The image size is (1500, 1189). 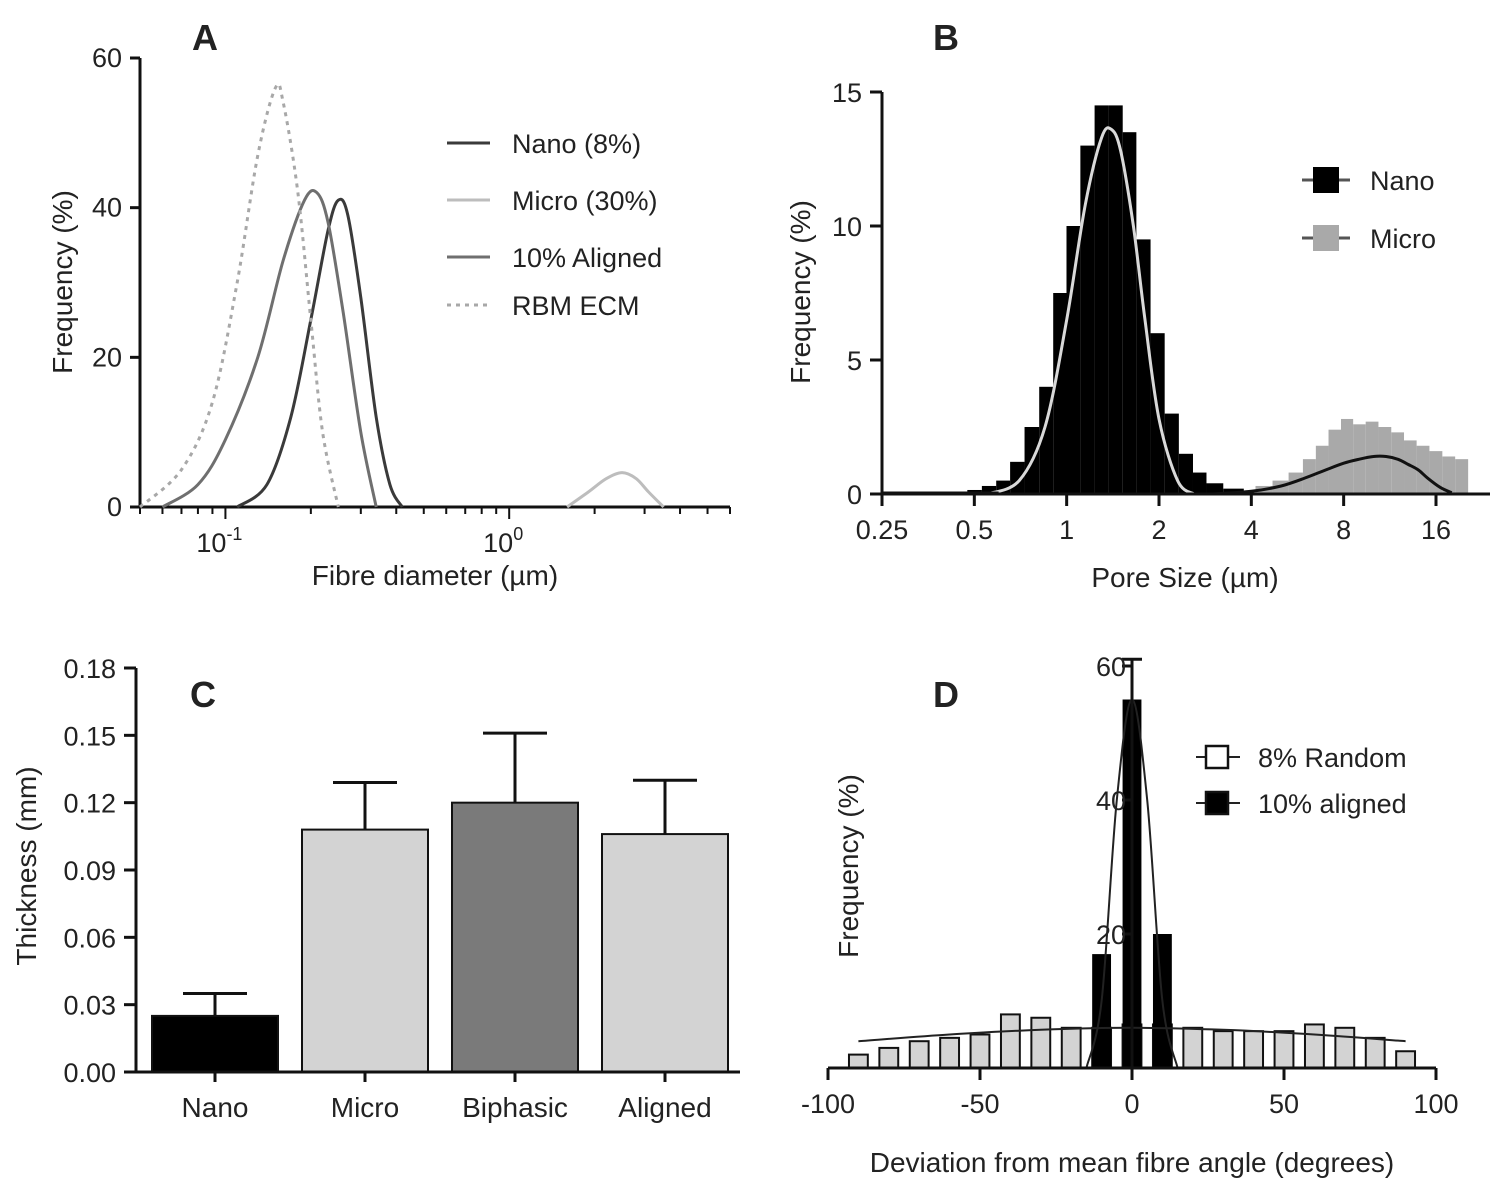 I want to click on legend-label: Nano, so click(x=1402, y=181).